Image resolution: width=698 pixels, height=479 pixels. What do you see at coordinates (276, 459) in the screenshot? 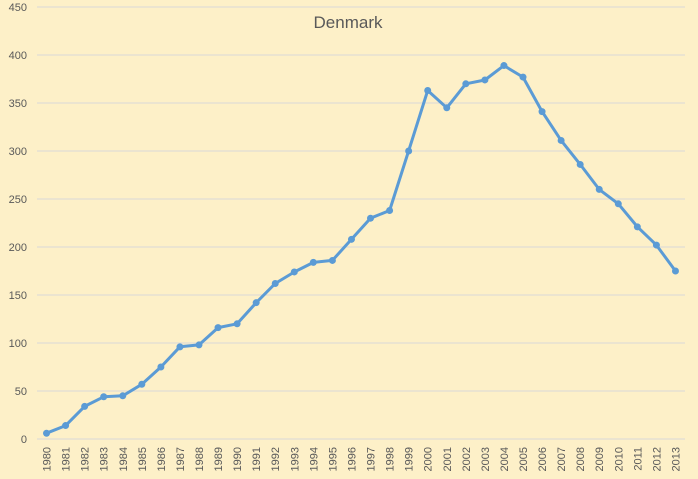
I see `x-tick-label: 1992` at bounding box center [276, 459].